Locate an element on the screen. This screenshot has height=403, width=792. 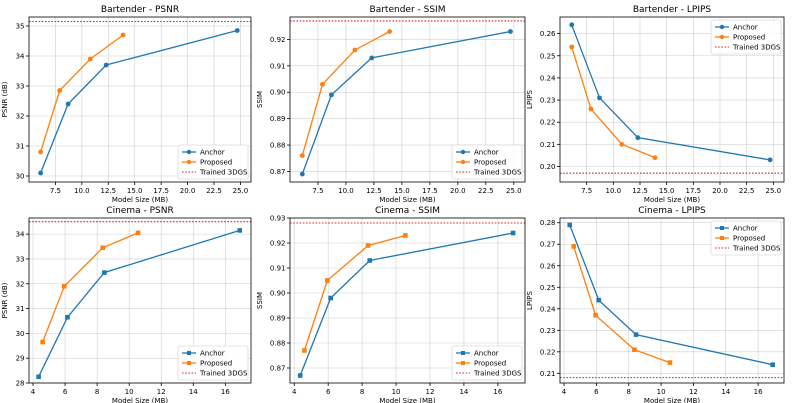
y-tick-label: 0.24 is located at coordinates (548, 78).